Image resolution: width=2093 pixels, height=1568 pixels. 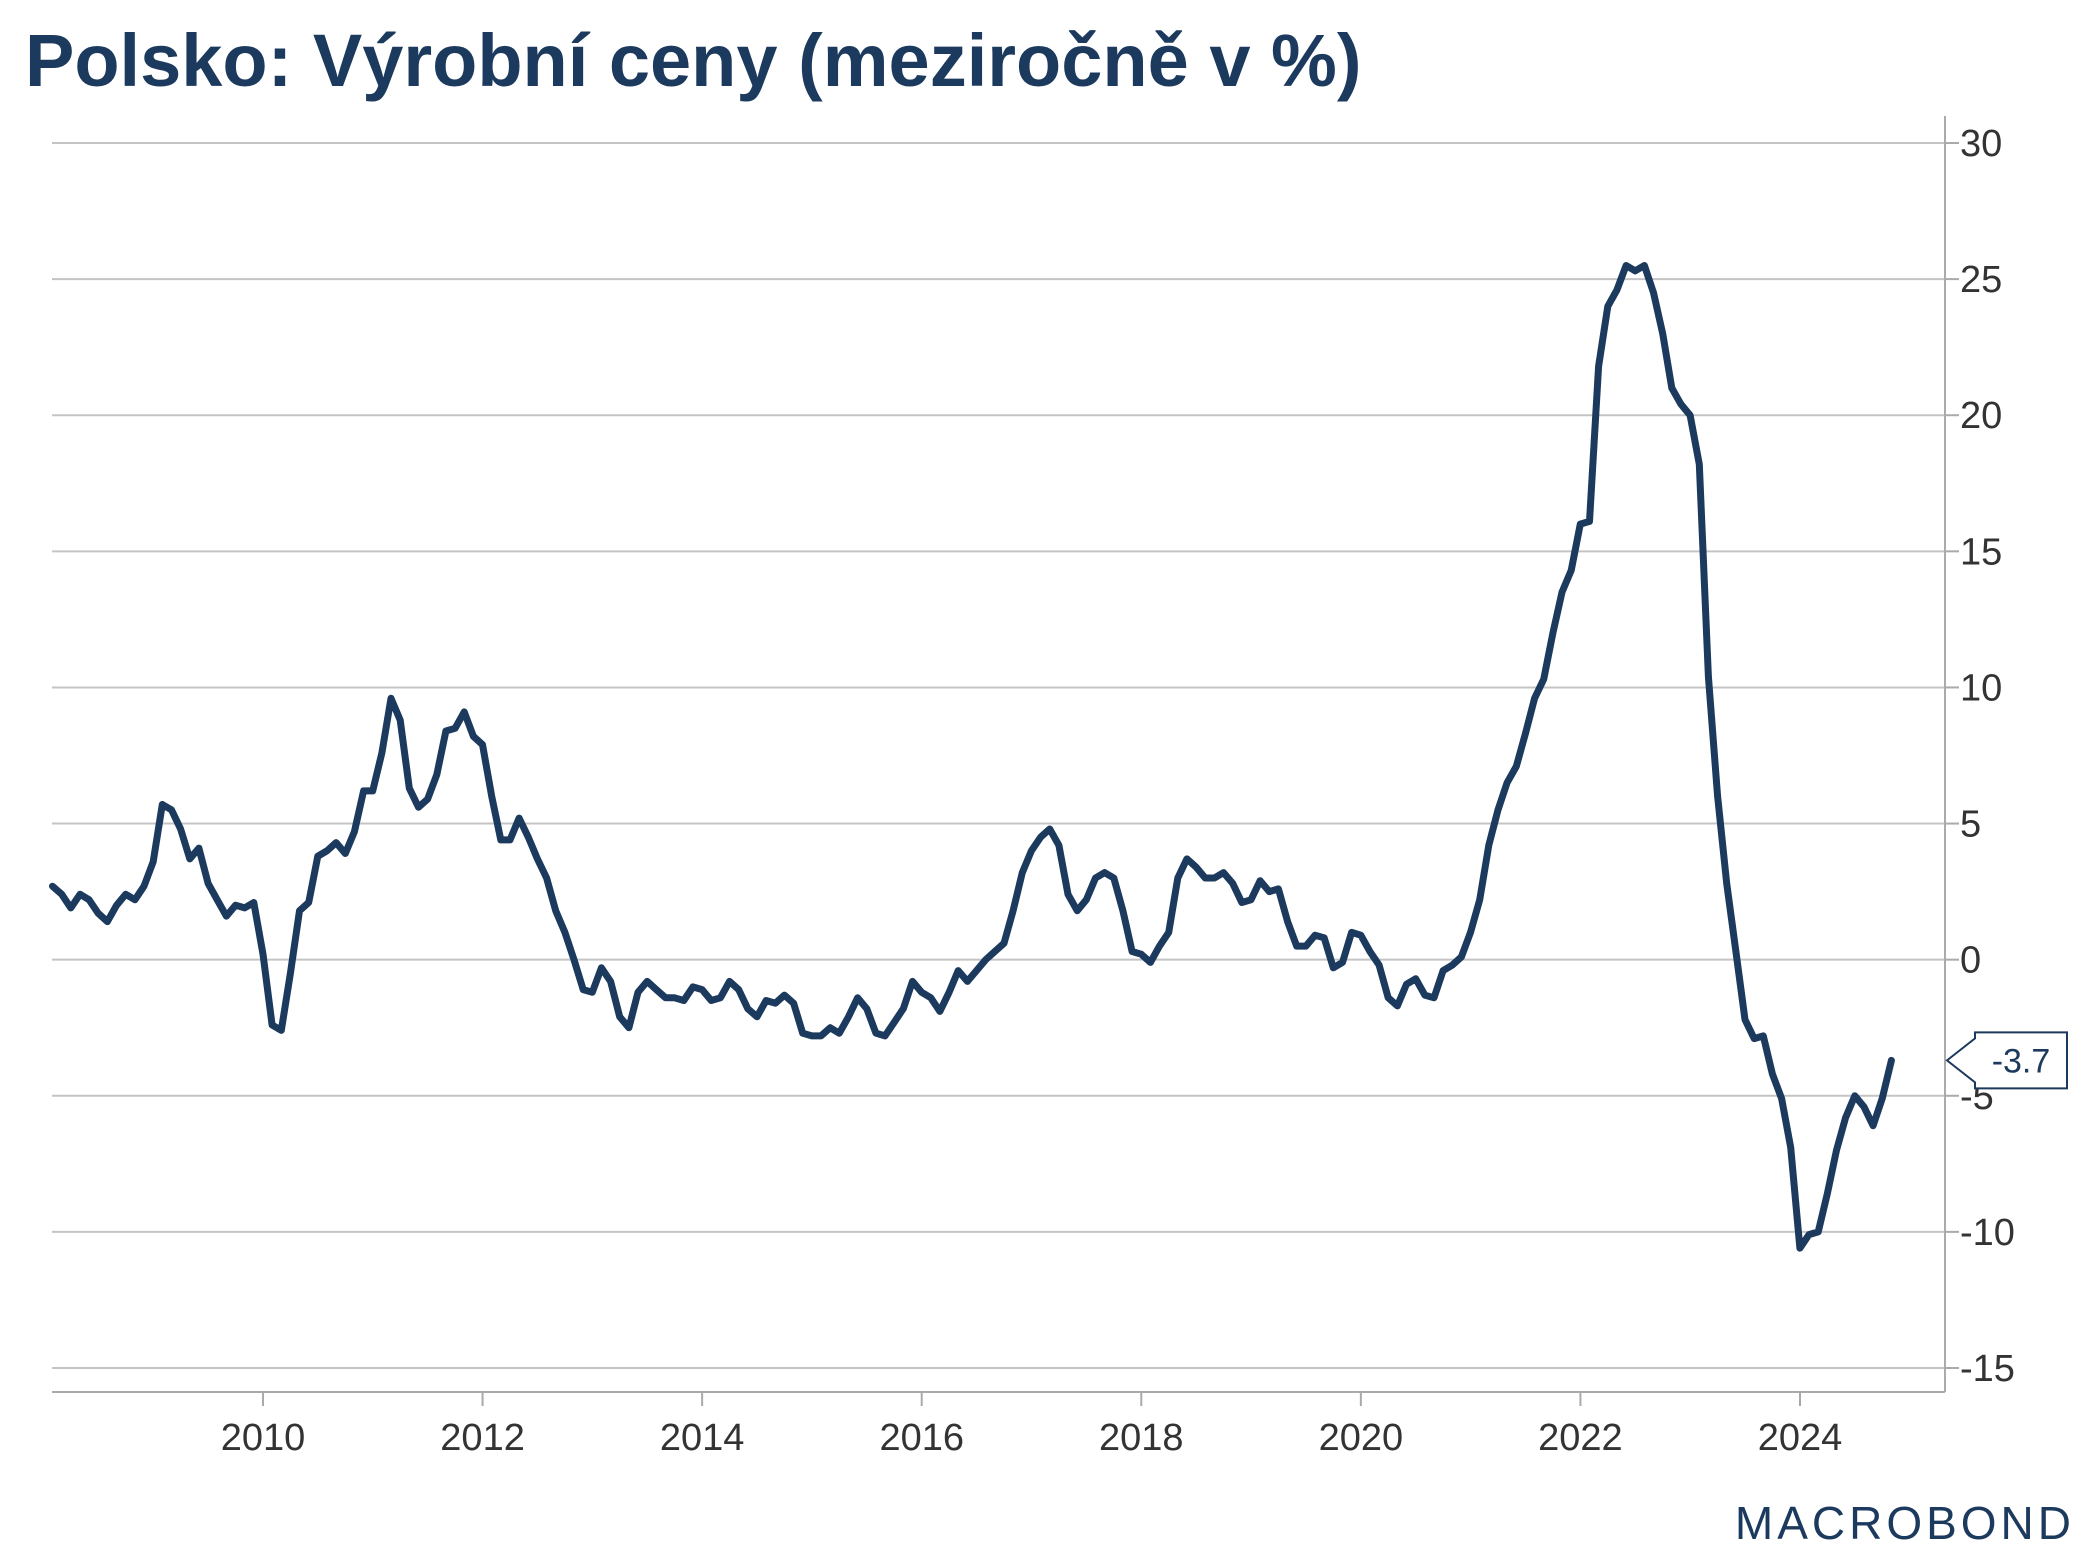 What do you see at coordinates (263, 1438) in the screenshot?
I see `x-tick-label: 2010` at bounding box center [263, 1438].